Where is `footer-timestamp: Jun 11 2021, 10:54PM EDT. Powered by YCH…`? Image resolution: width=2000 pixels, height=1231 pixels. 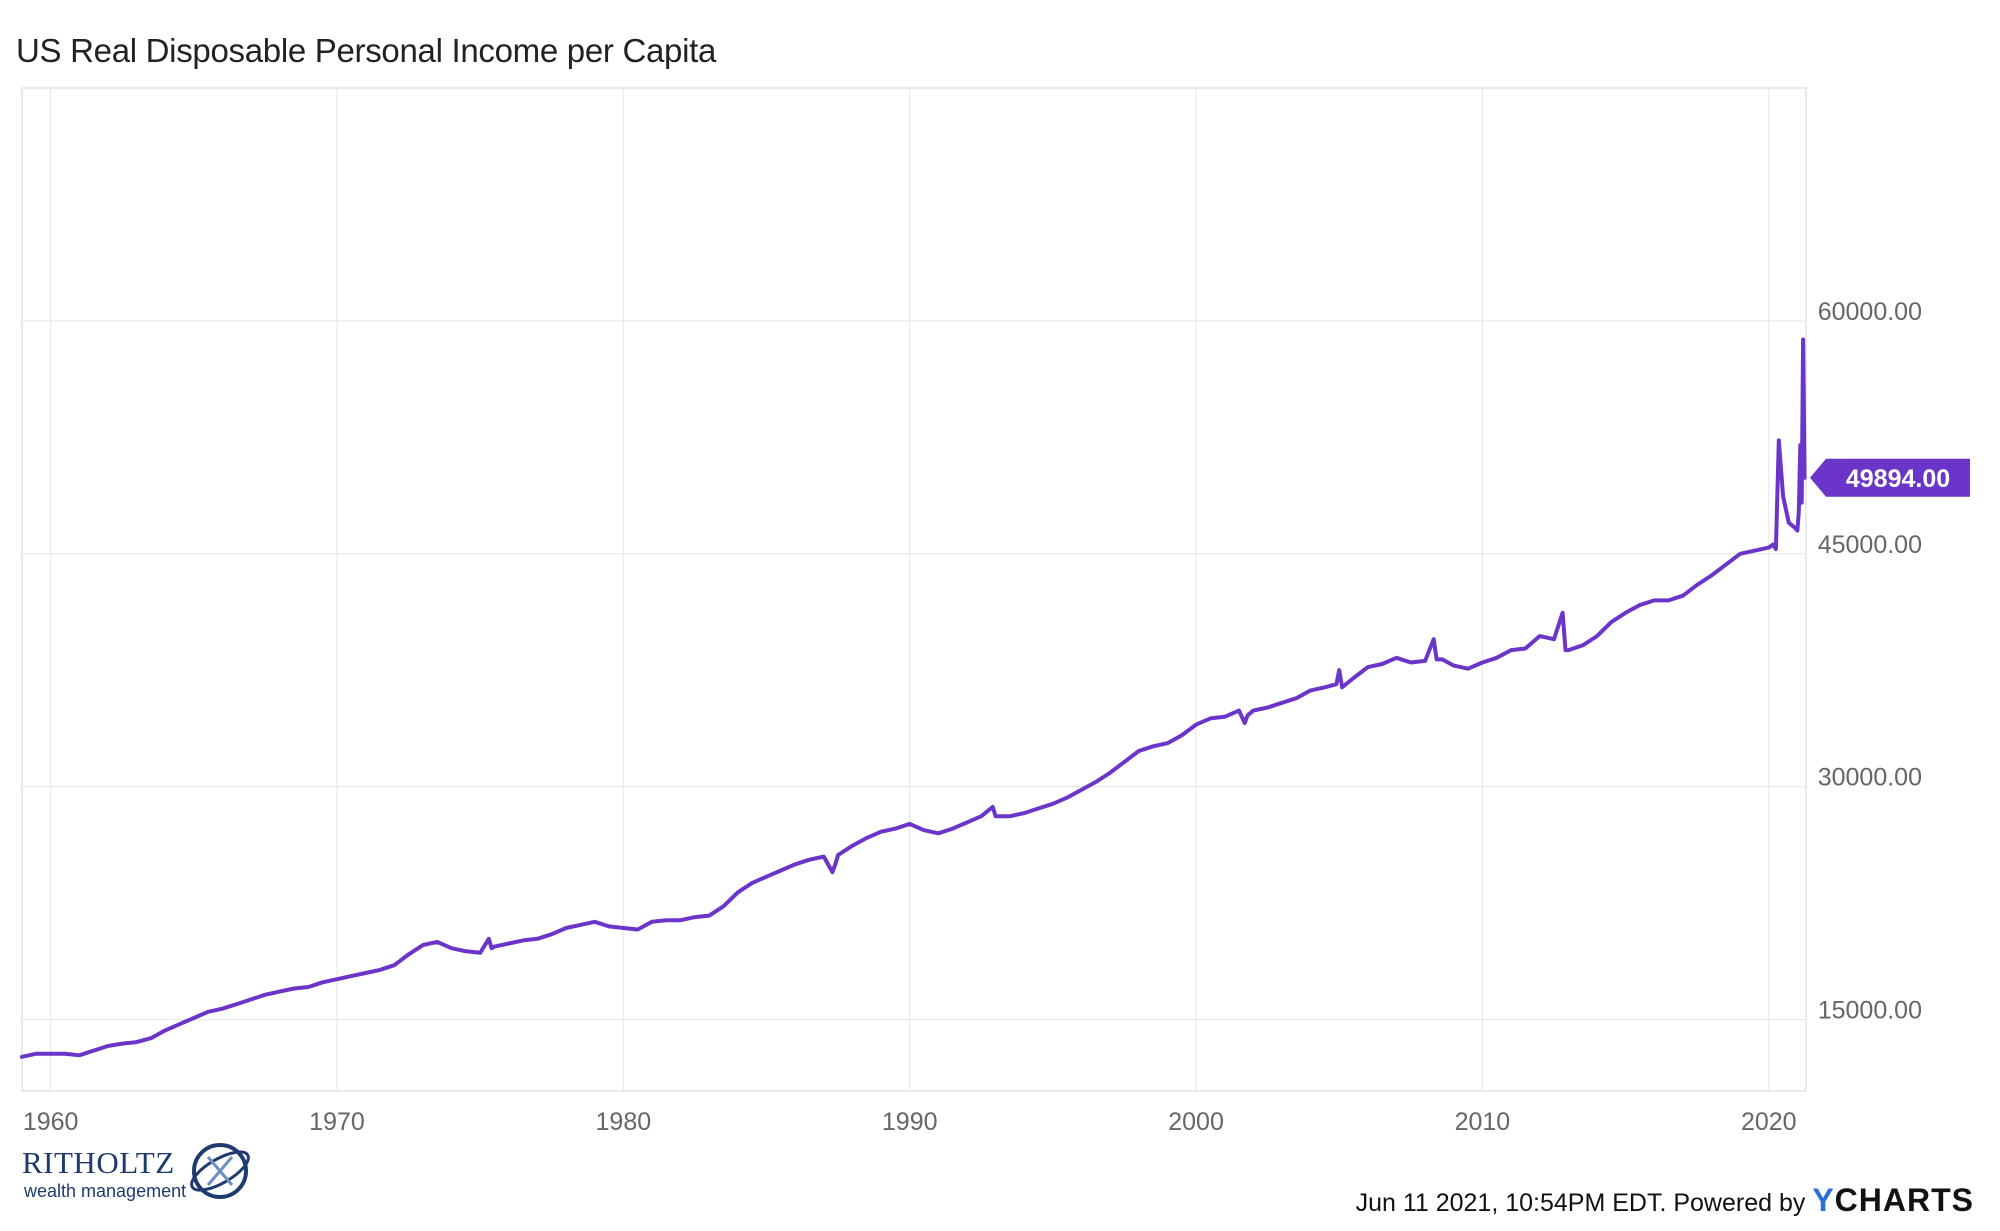
footer-timestamp: Jun 11 2021, 10:54PM EDT. Powered by YCH… is located at coordinates (1665, 1200).